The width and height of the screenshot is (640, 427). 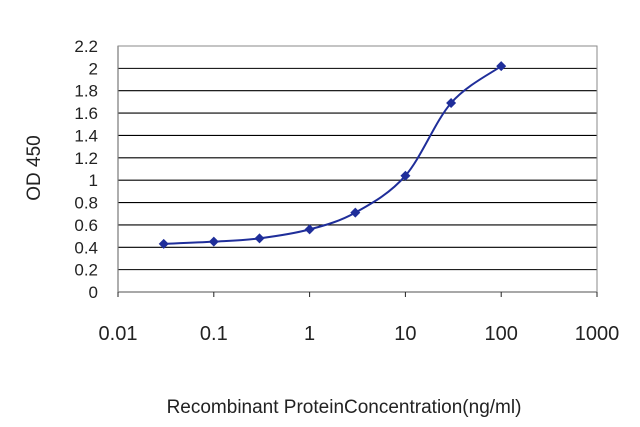 I want to click on y-tick-label: 0.4, so click(x=86, y=247).